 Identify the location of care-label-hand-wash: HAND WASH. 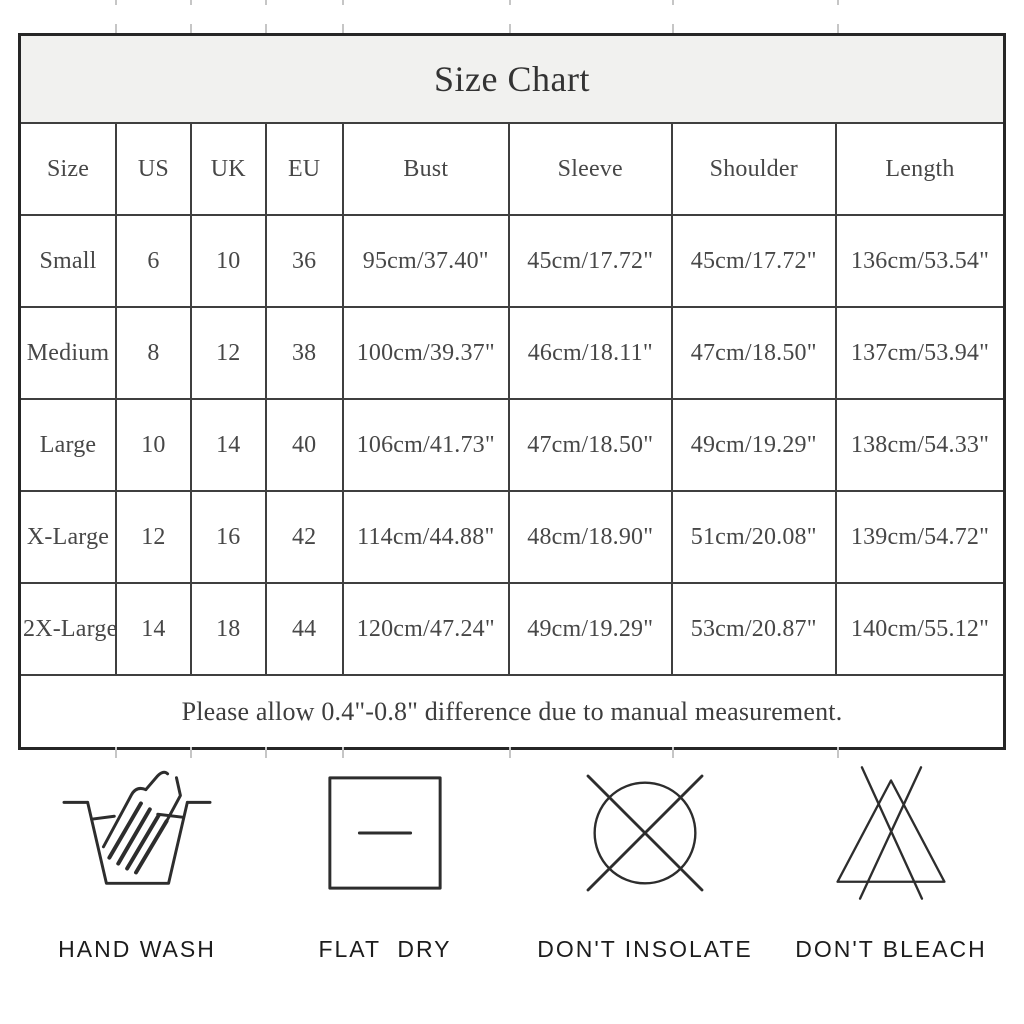
(137, 949).